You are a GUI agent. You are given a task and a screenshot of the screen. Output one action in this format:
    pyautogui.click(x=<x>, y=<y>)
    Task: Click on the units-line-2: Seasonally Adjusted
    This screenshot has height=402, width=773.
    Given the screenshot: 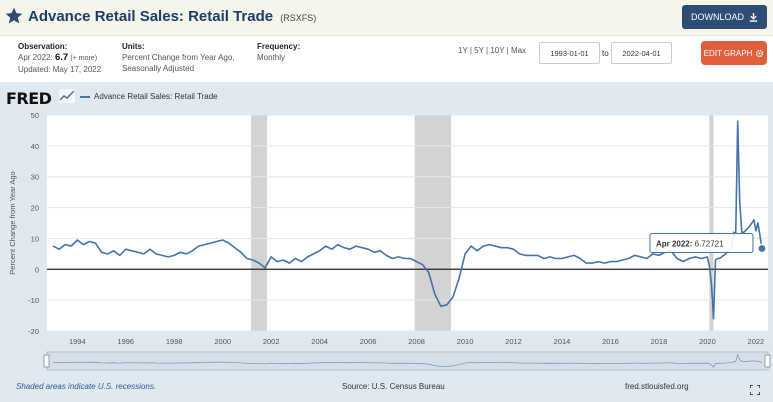 What is the action you would take?
    pyautogui.click(x=158, y=68)
    